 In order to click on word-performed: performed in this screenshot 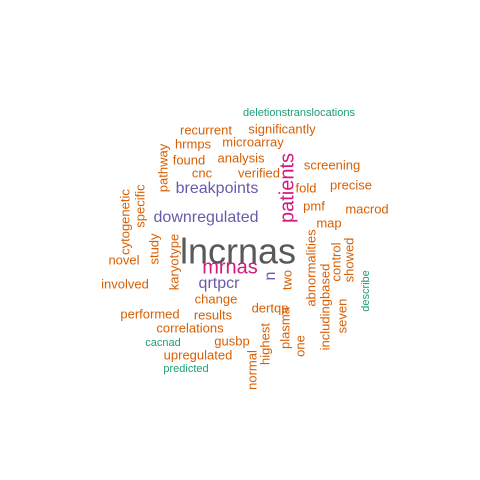, I will do `click(149, 313)`.